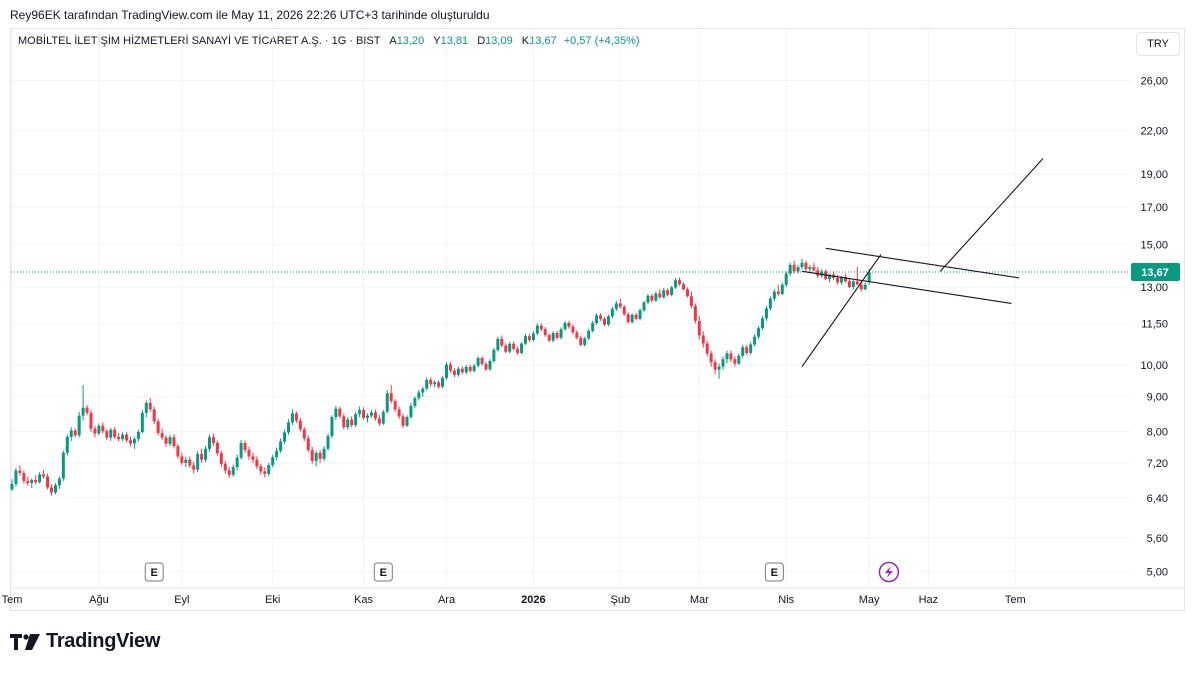 This screenshot has width=1195, height=673. I want to click on tradingview-logo: TradingView, so click(85, 641).